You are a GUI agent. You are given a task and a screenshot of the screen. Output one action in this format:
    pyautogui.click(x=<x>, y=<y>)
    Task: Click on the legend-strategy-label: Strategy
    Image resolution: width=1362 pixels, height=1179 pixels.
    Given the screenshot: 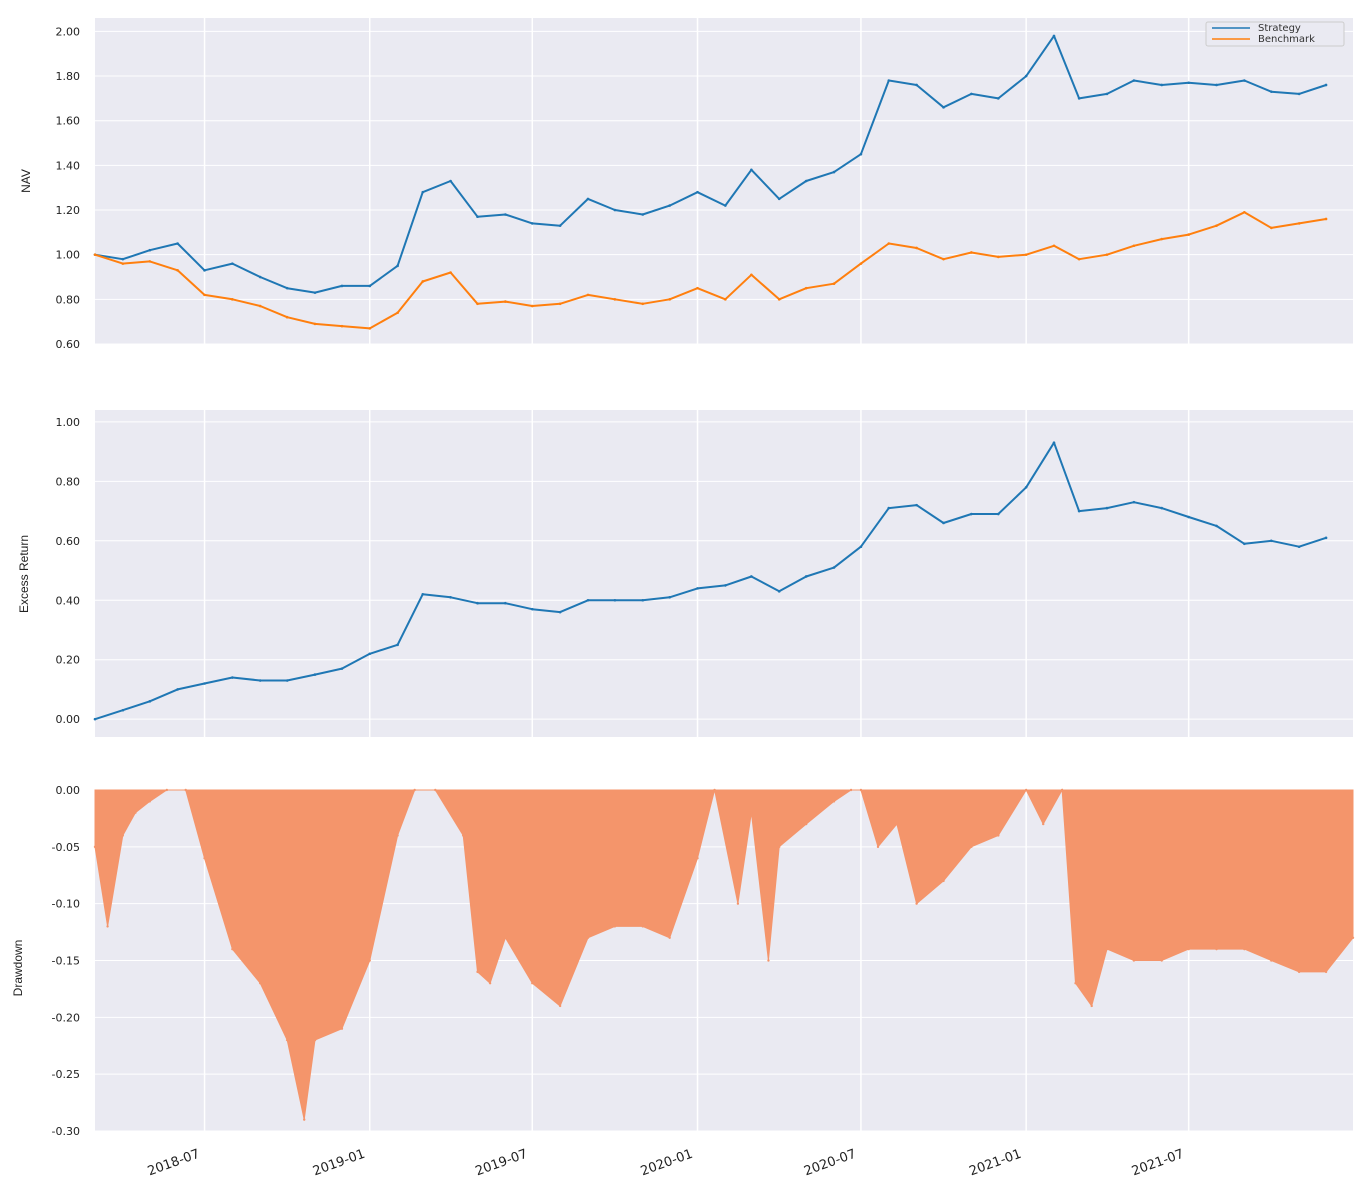 What is the action you would take?
    pyautogui.click(x=1279, y=28)
    